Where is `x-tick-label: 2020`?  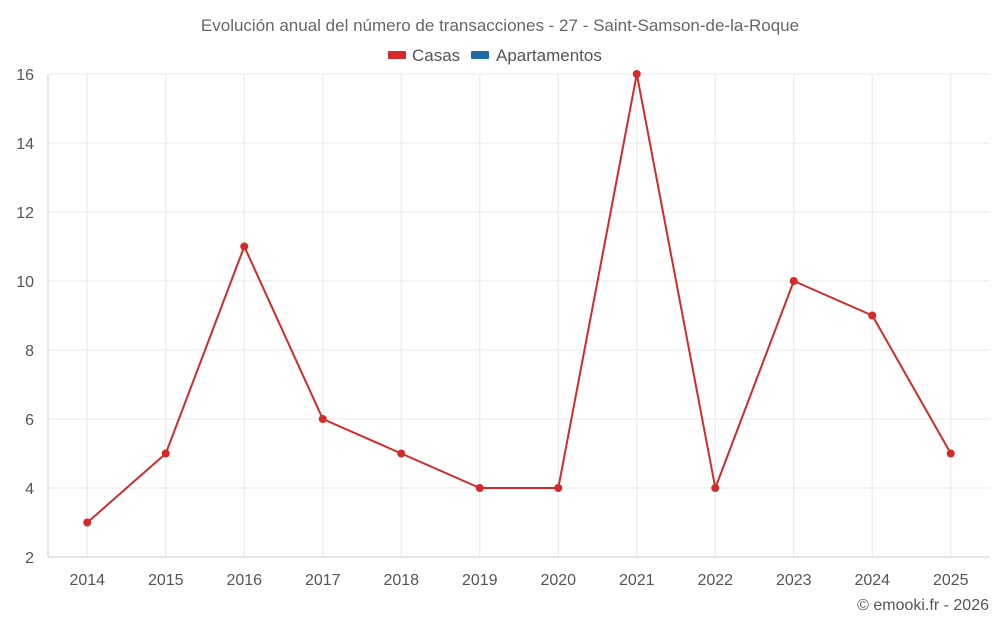 x-tick-label: 2020 is located at coordinates (558, 580).